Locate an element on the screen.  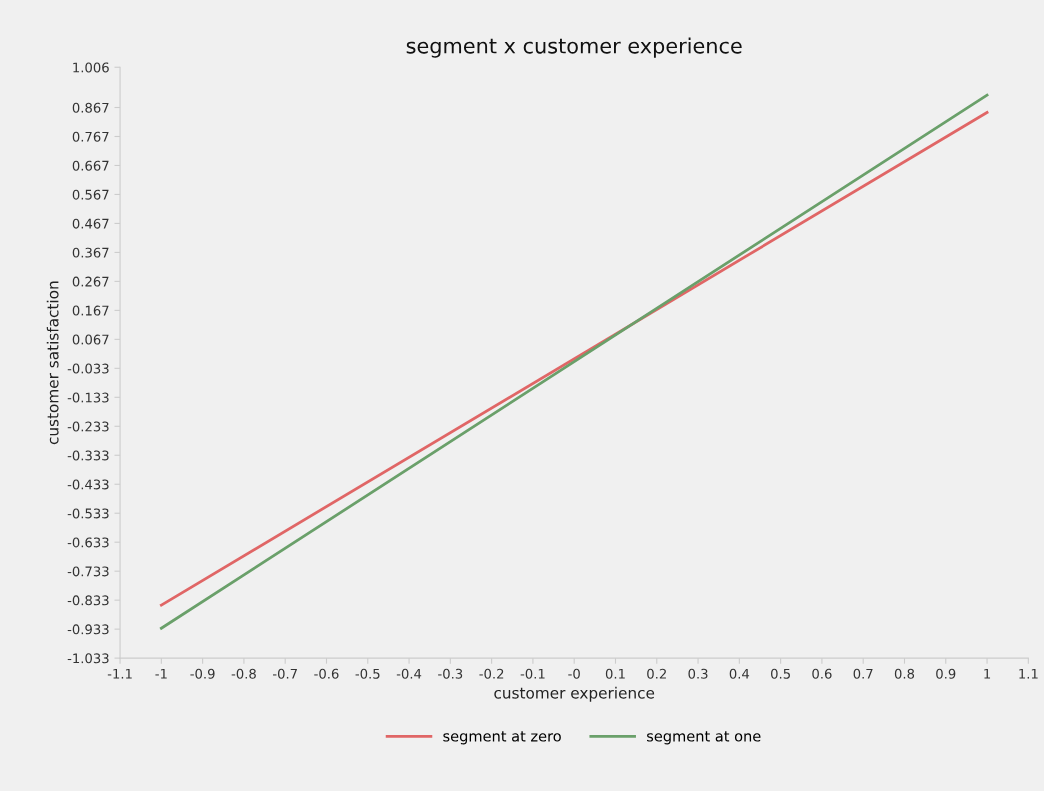
y-tick-label: 0.267 is located at coordinates (90, 281).